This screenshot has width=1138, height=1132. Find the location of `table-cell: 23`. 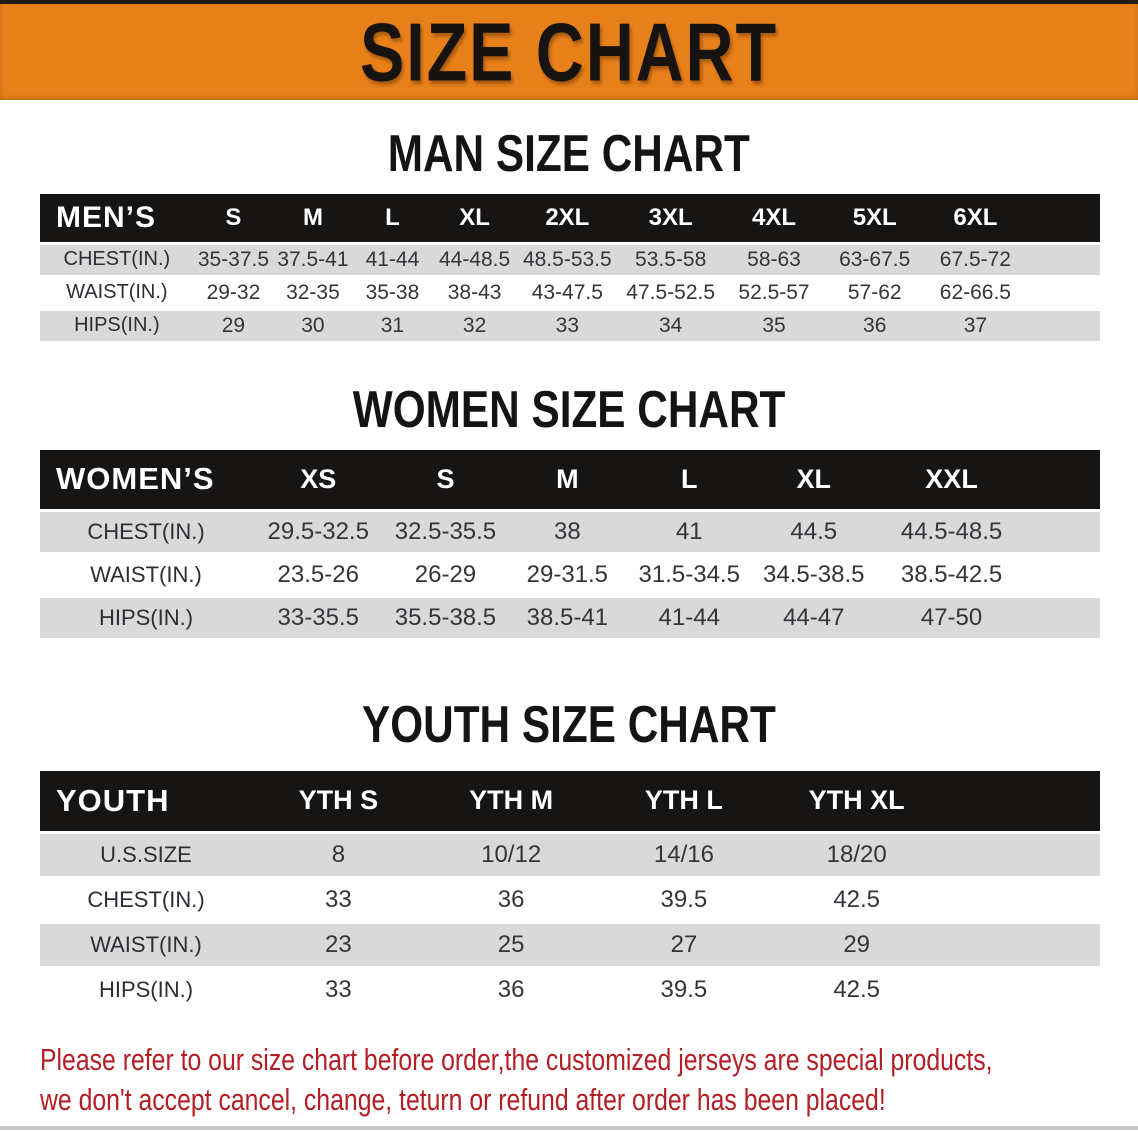

table-cell: 23 is located at coordinates (338, 945).